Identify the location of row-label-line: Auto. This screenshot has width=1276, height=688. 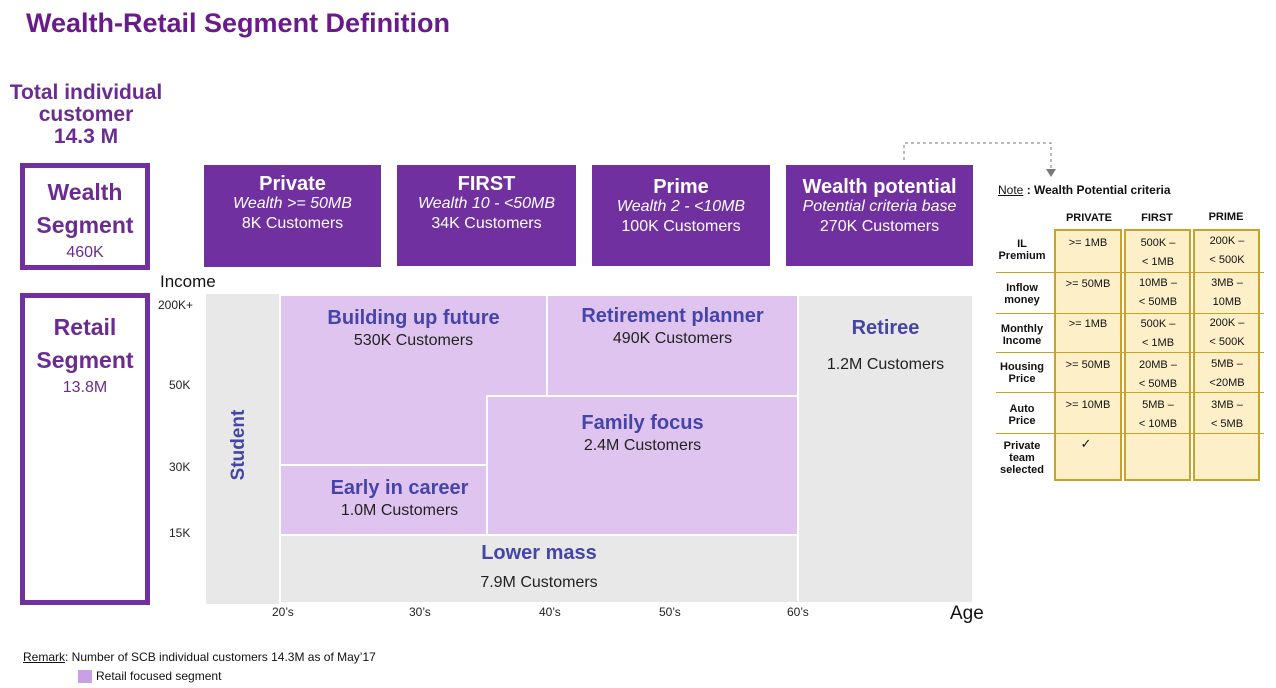
(1022, 409).